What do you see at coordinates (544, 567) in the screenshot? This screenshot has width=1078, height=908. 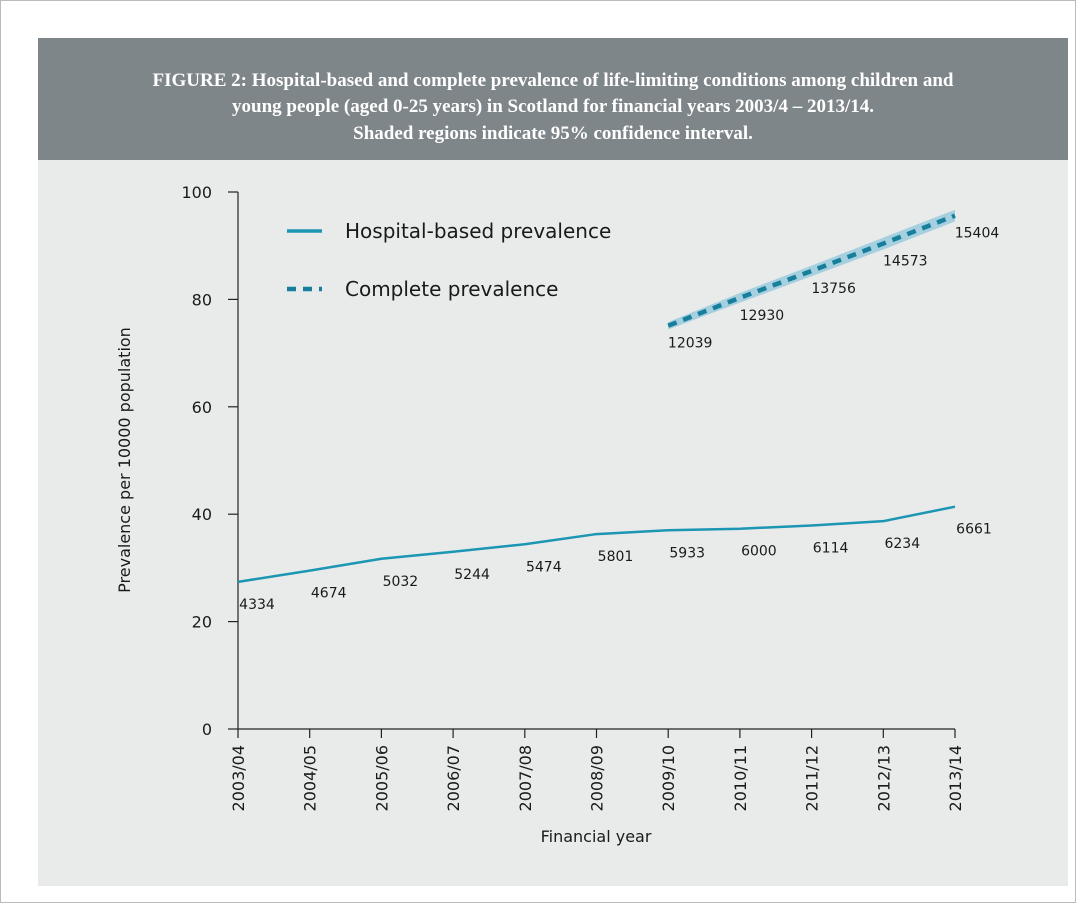 I see `data-label: 5474` at bounding box center [544, 567].